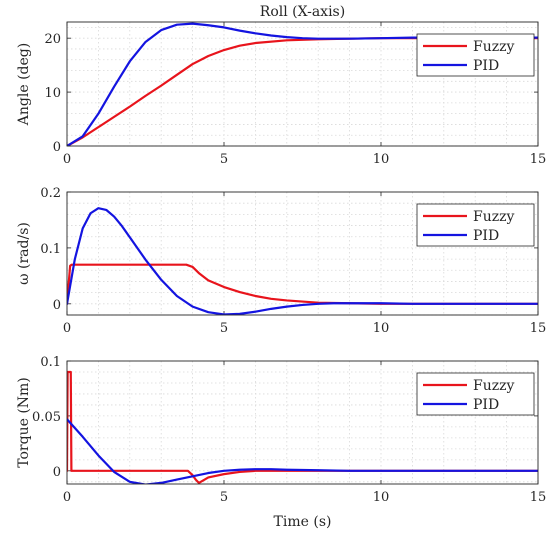  What do you see at coordinates (24, 422) in the screenshot?
I see `y-axis-label: Torque (Nm)` at bounding box center [24, 422].